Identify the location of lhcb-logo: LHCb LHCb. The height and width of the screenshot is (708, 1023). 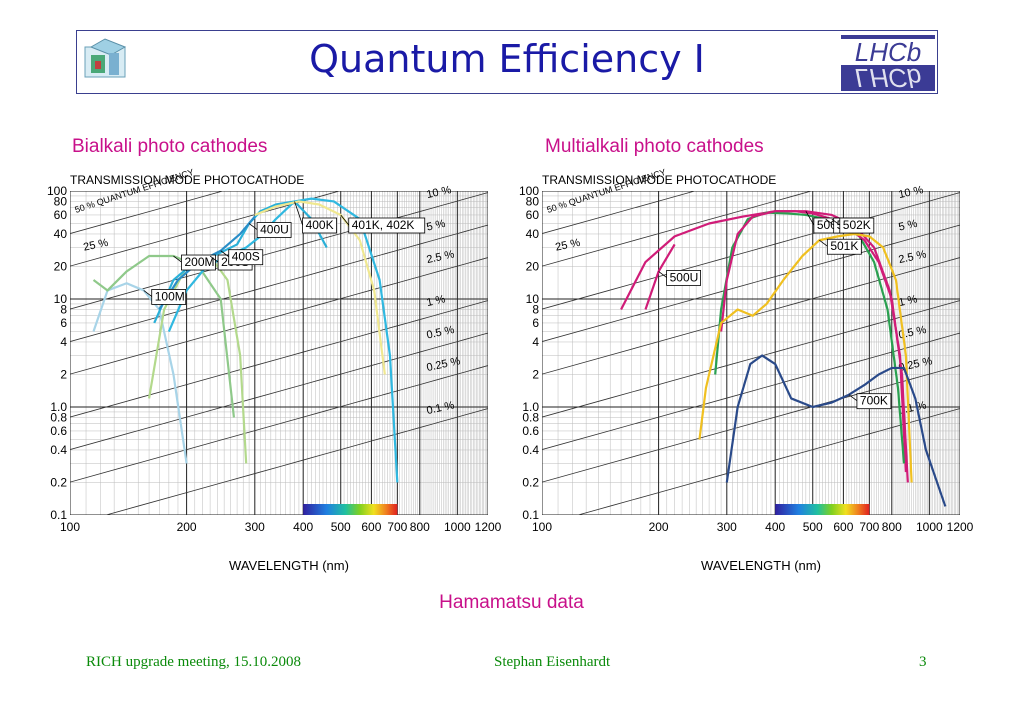
(888, 63).